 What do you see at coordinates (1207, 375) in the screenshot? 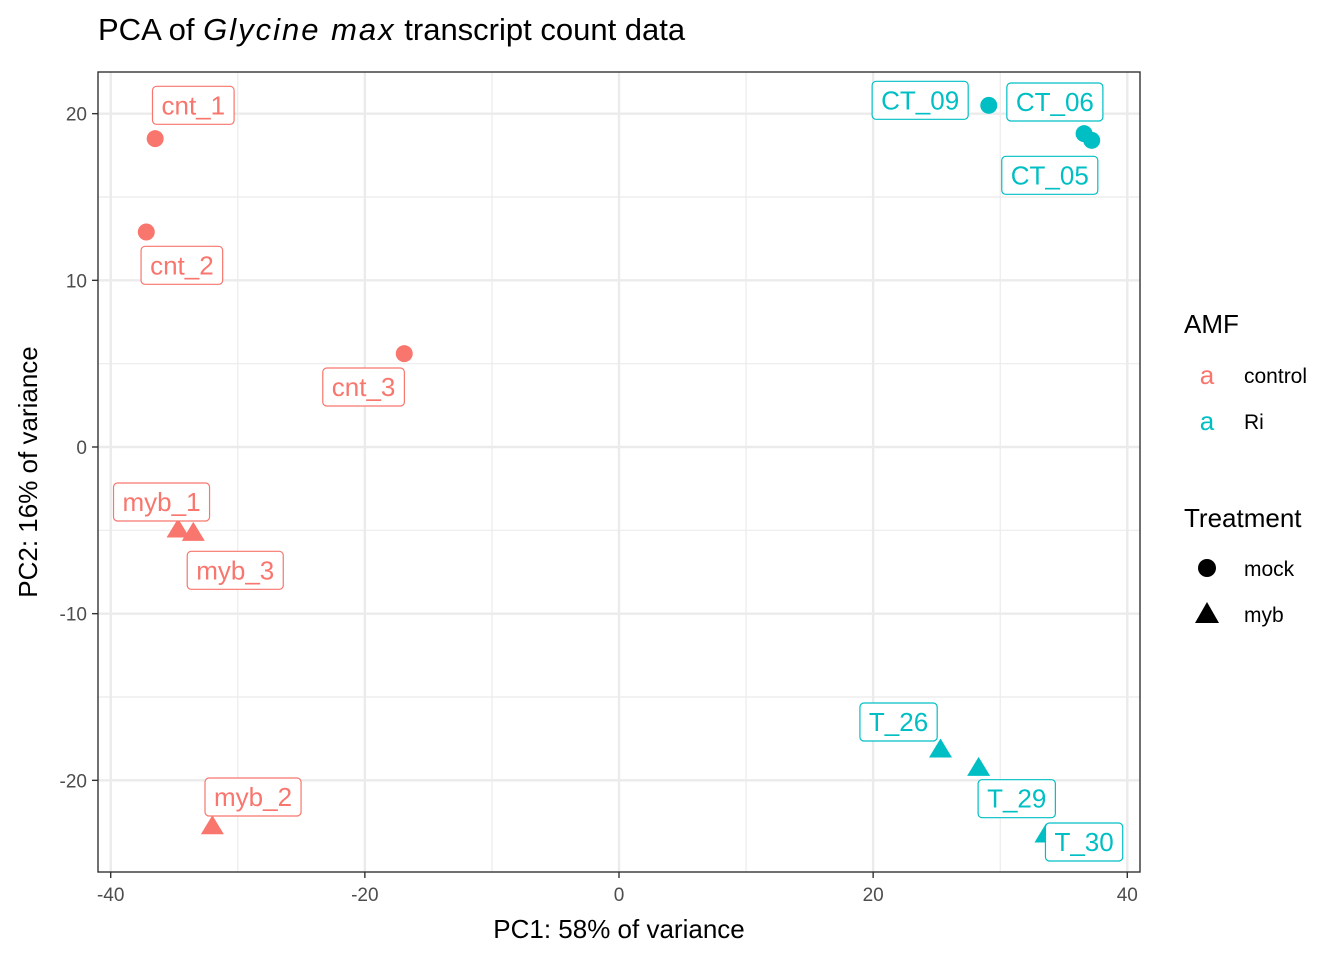
I see `legend-key-control: a` at bounding box center [1207, 375].